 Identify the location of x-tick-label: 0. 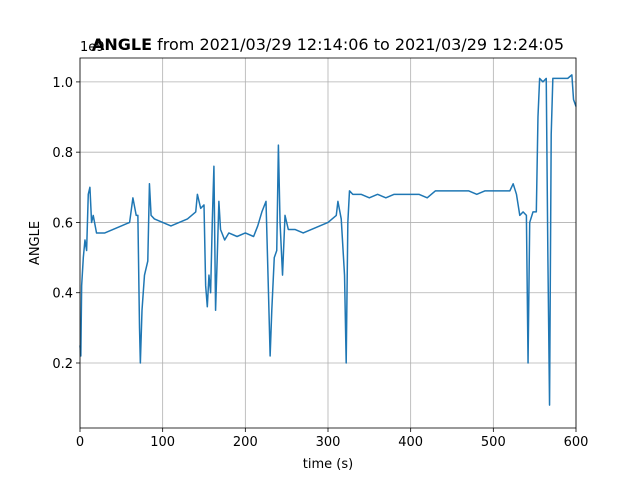
(80, 442).